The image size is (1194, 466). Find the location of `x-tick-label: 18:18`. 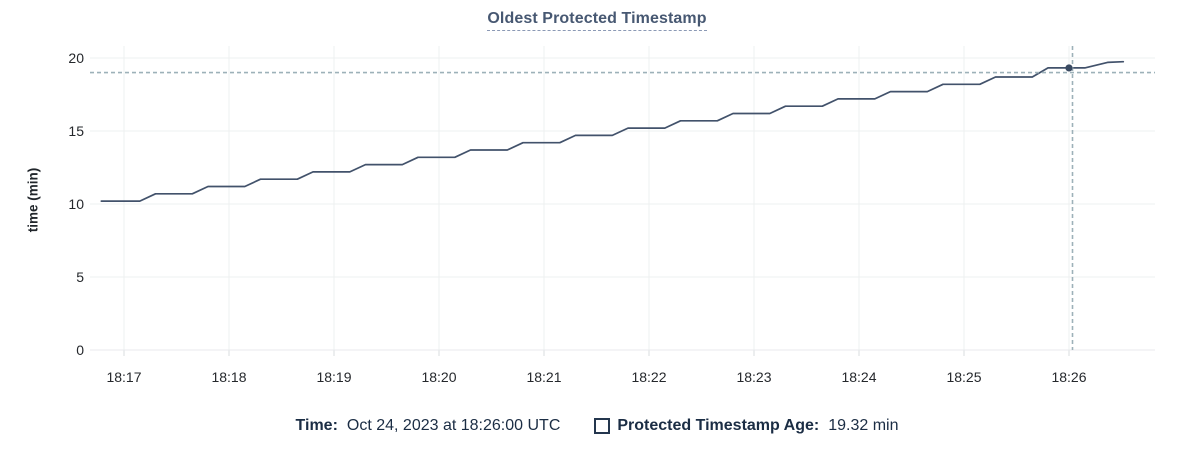

x-tick-label: 18:18 is located at coordinates (228, 377).